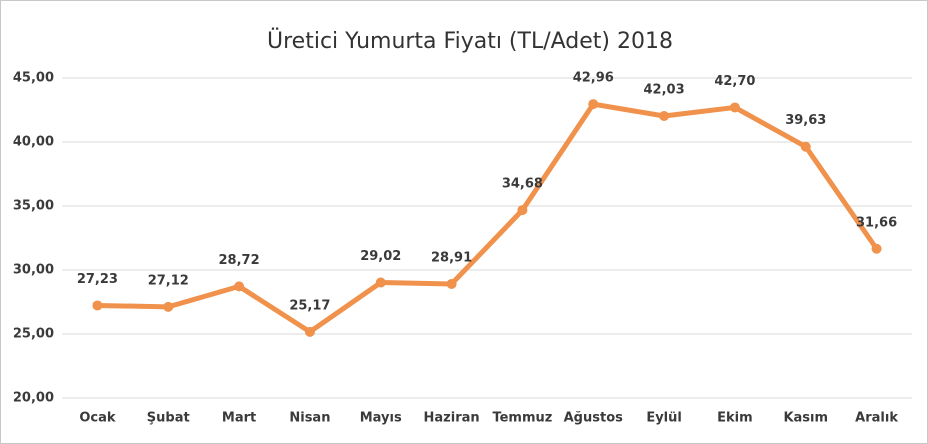 The height and width of the screenshot is (444, 928). What do you see at coordinates (664, 90) in the screenshot?
I see `data-label: 42,03` at bounding box center [664, 90].